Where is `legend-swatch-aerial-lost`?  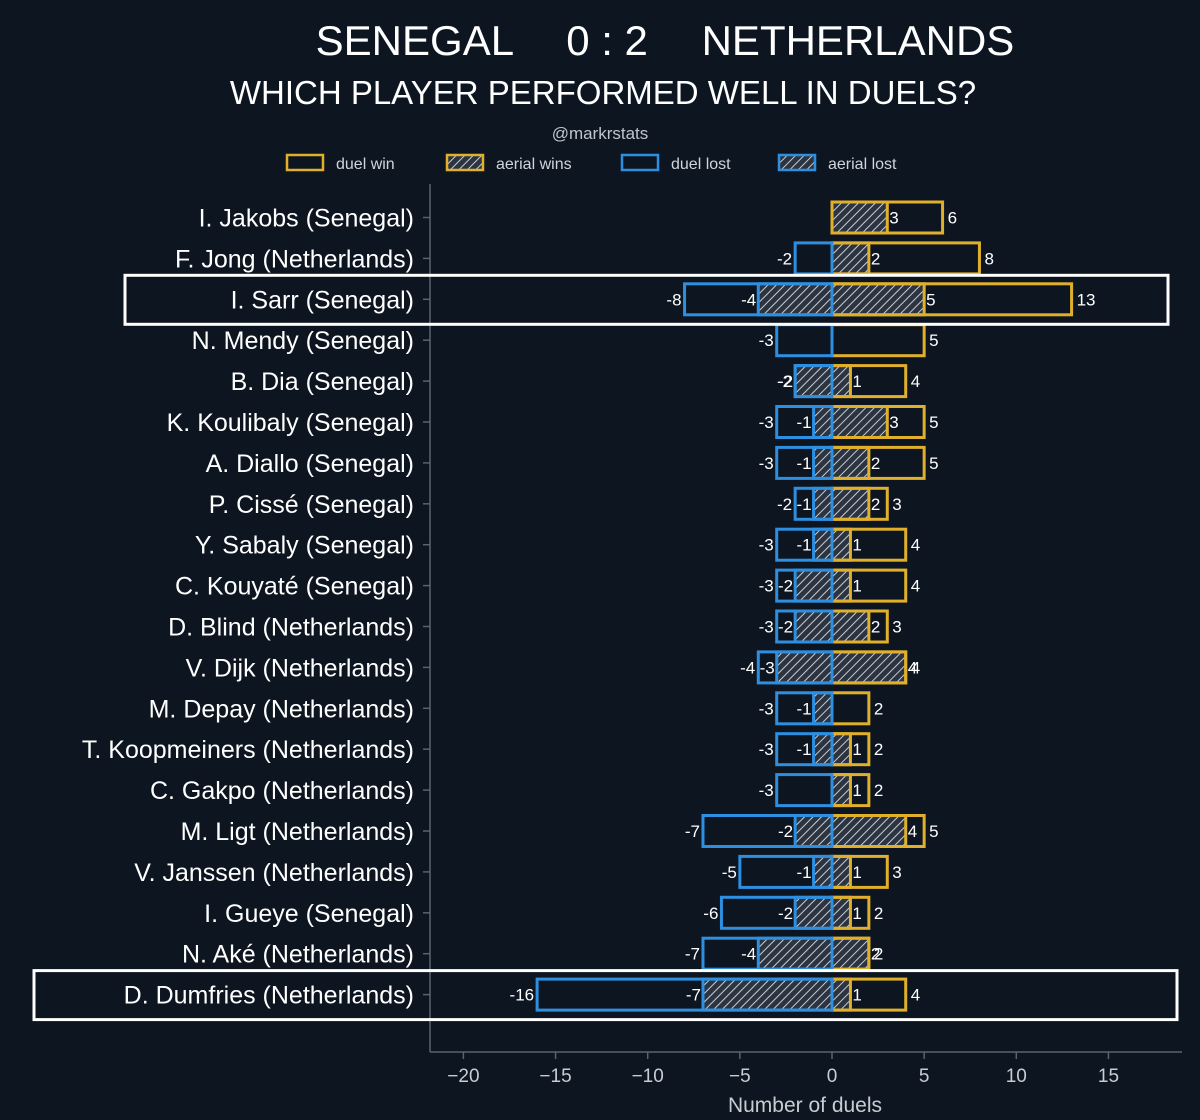
legend-swatch-aerial-lost is located at coordinates (797, 162).